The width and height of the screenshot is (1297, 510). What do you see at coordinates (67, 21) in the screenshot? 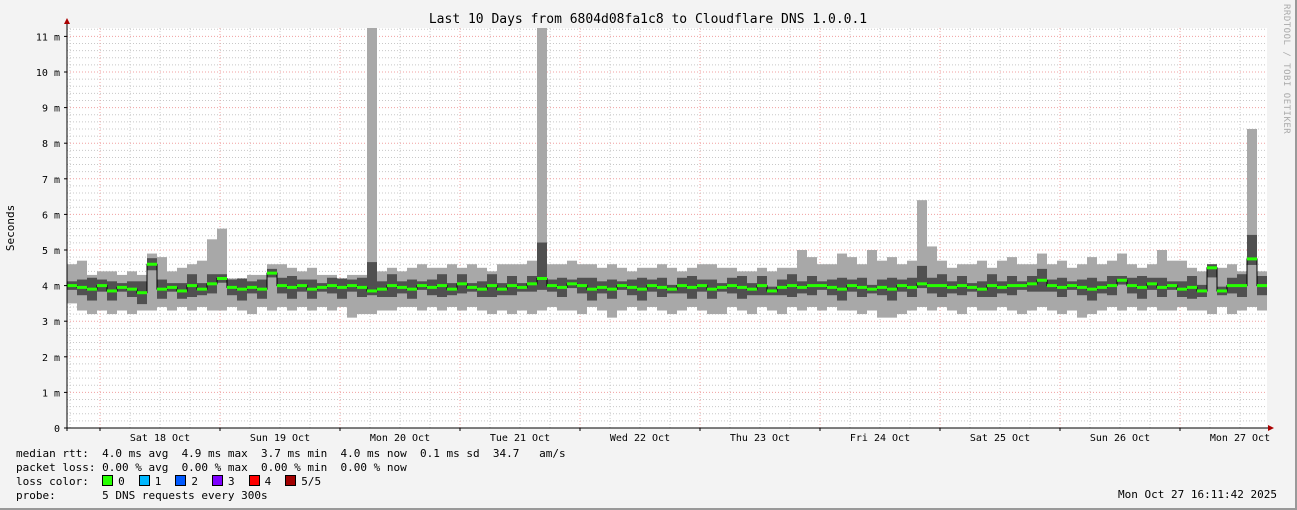
I see `y-axis-arrow` at bounding box center [67, 21].